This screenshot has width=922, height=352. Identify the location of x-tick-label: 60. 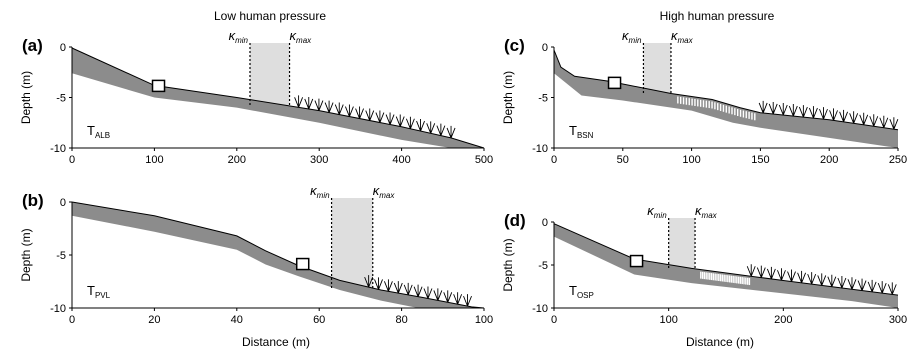
(319, 320).